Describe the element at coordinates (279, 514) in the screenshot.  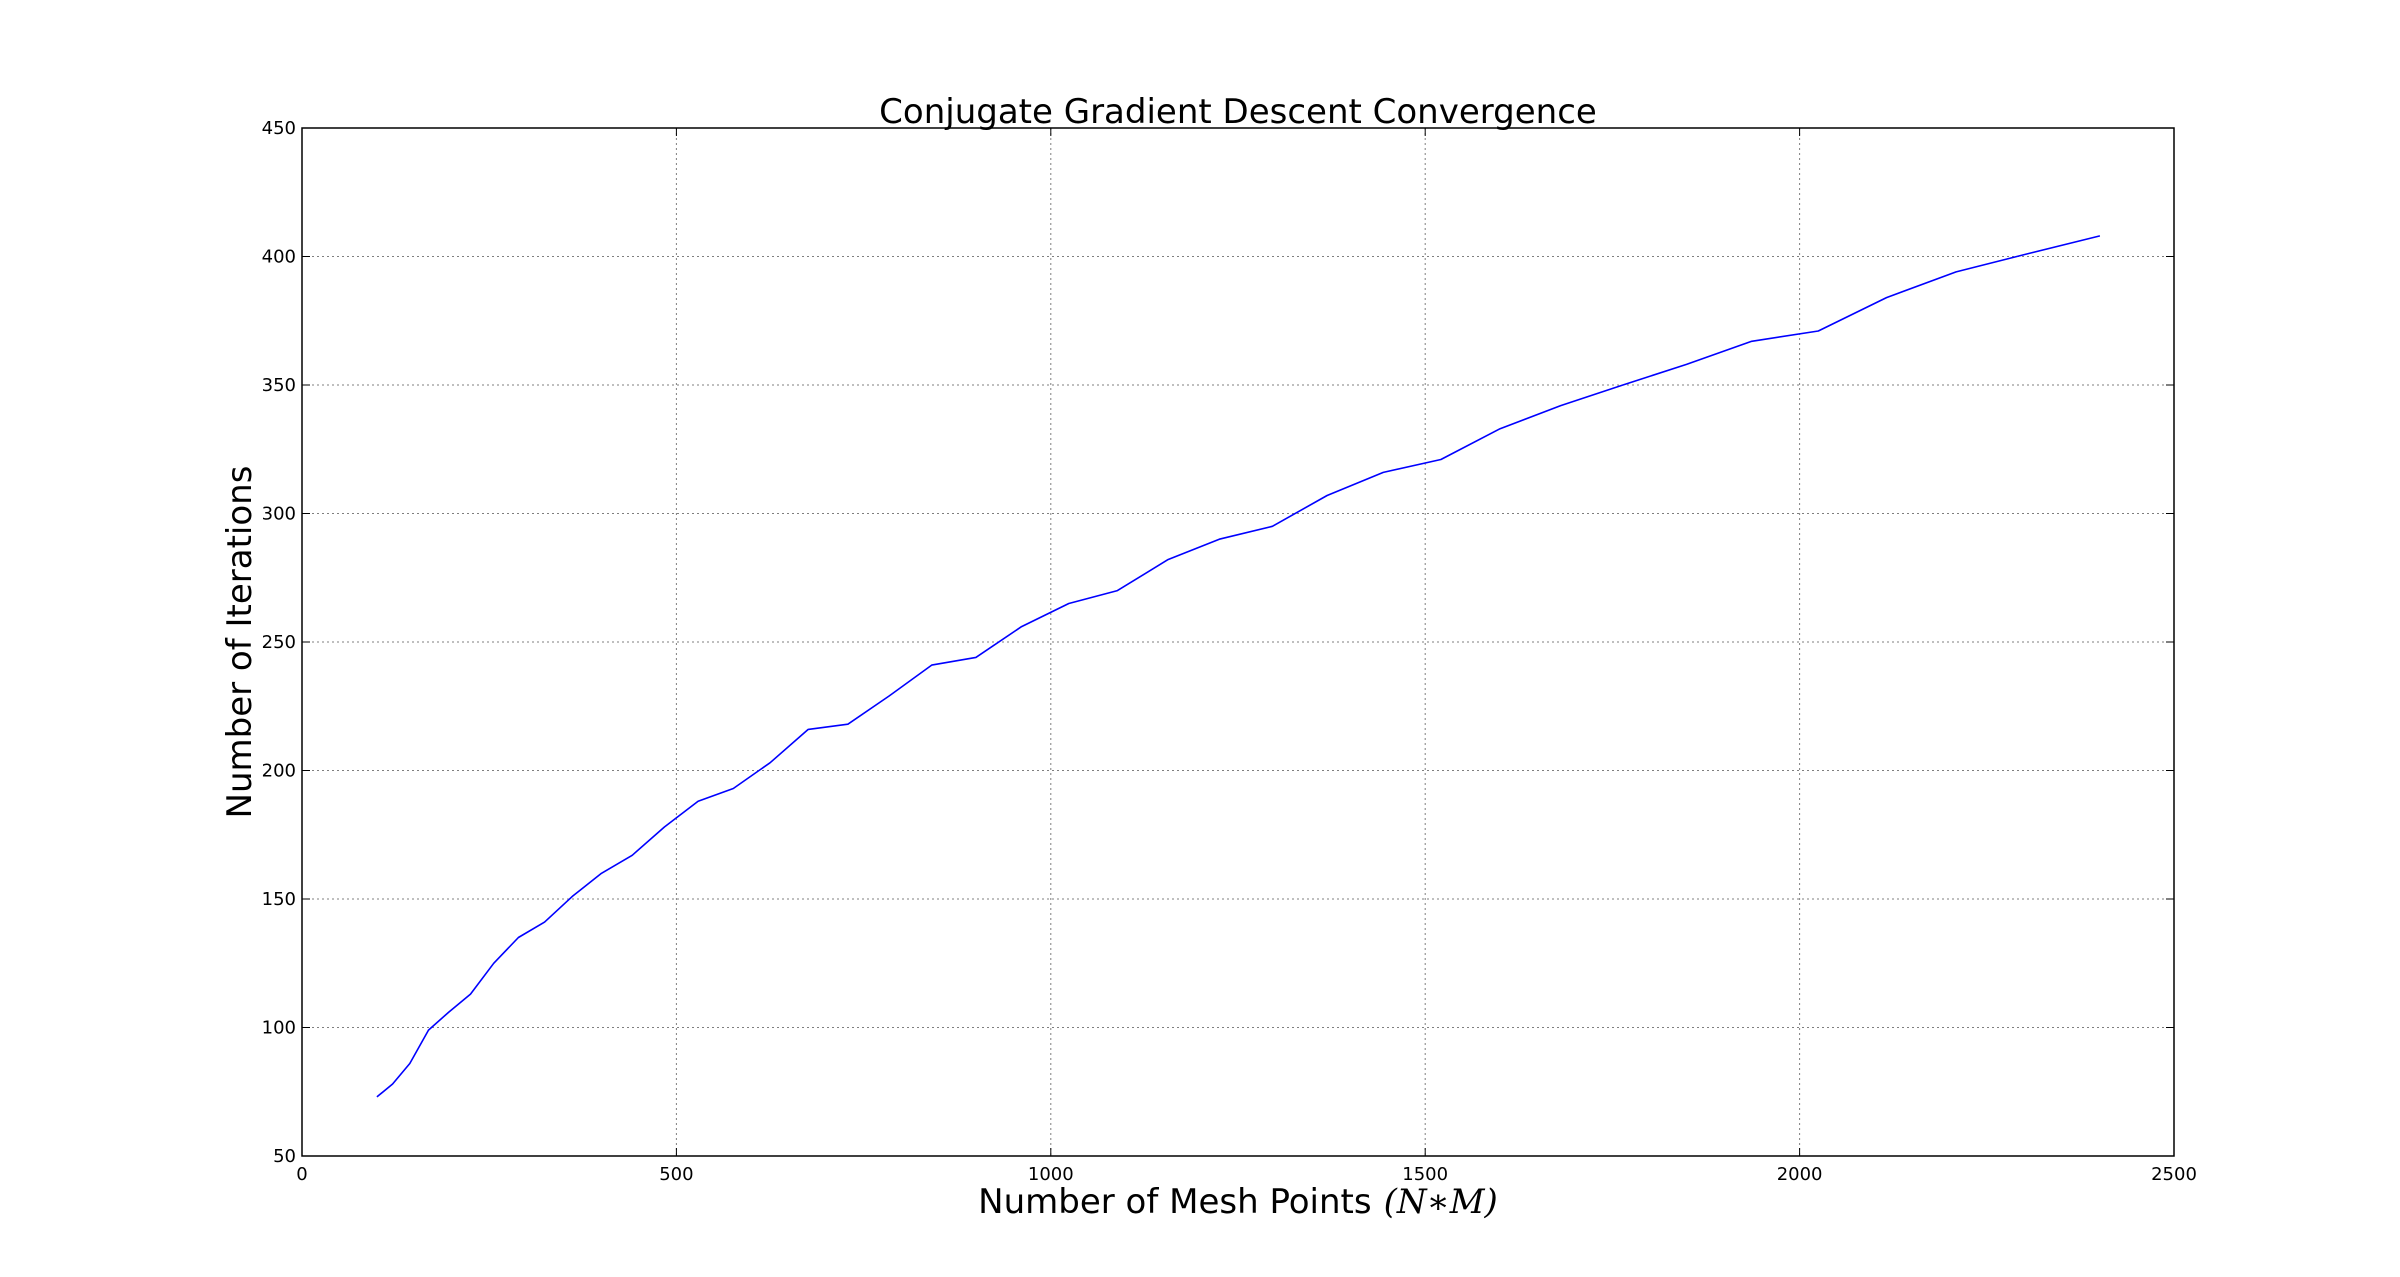
I see `y-tick-label: 300` at that location.